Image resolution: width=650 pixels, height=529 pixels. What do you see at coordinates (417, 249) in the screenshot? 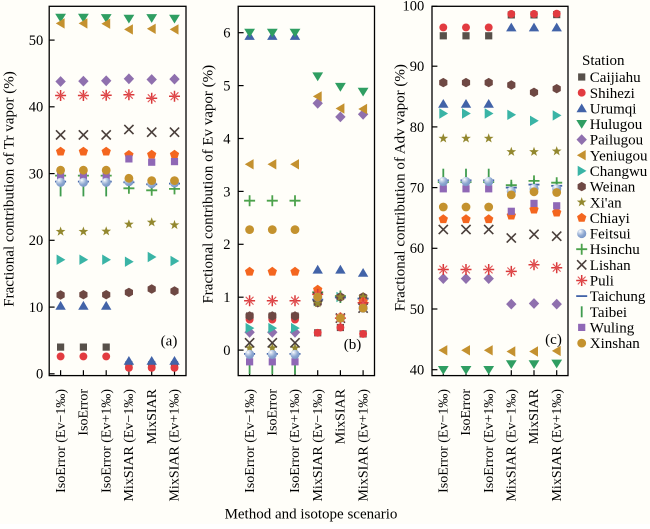
I see `svg-text: 60` at bounding box center [417, 249].